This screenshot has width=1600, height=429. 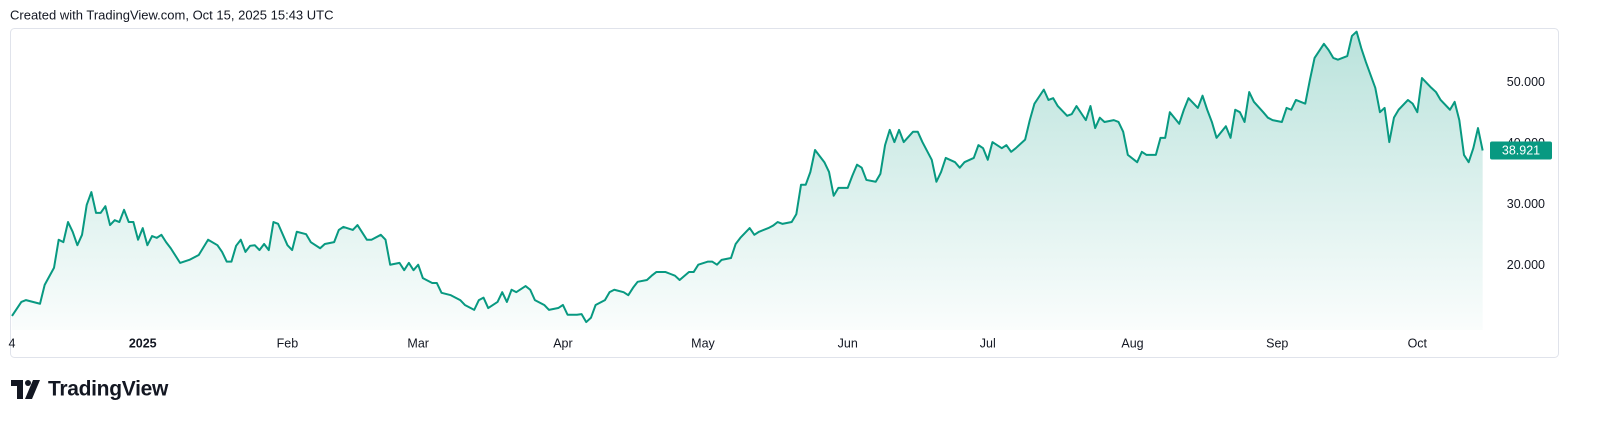 What do you see at coordinates (703, 343) in the screenshot?
I see `x-tick-label: May` at bounding box center [703, 343].